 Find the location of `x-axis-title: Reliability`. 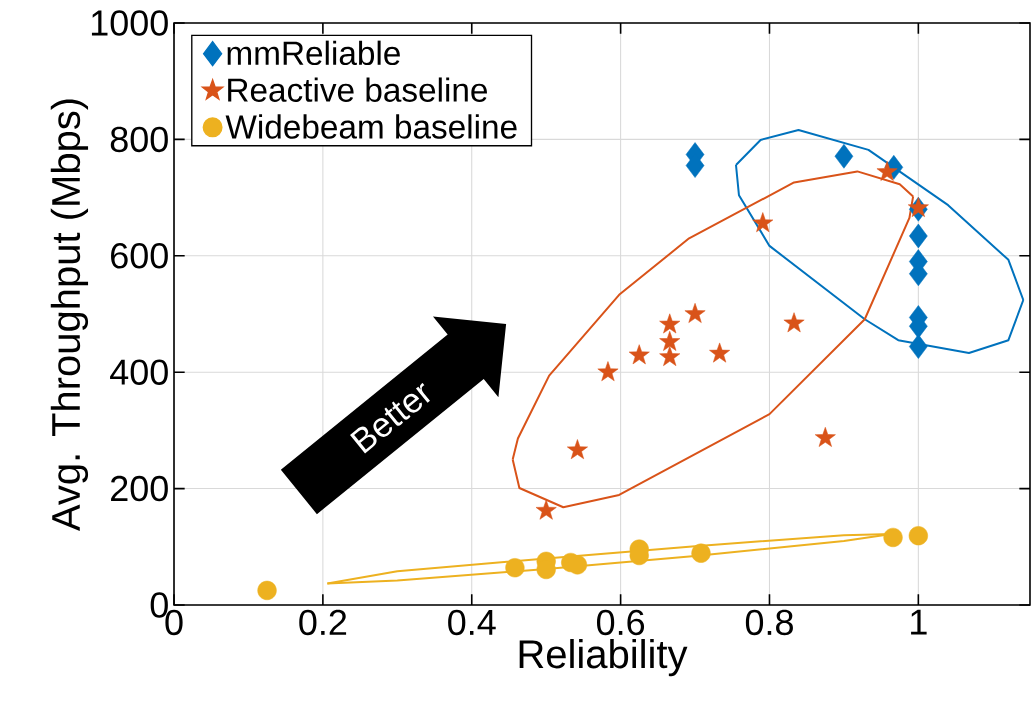

x-axis-title: Reliability is located at coordinates (603, 658).